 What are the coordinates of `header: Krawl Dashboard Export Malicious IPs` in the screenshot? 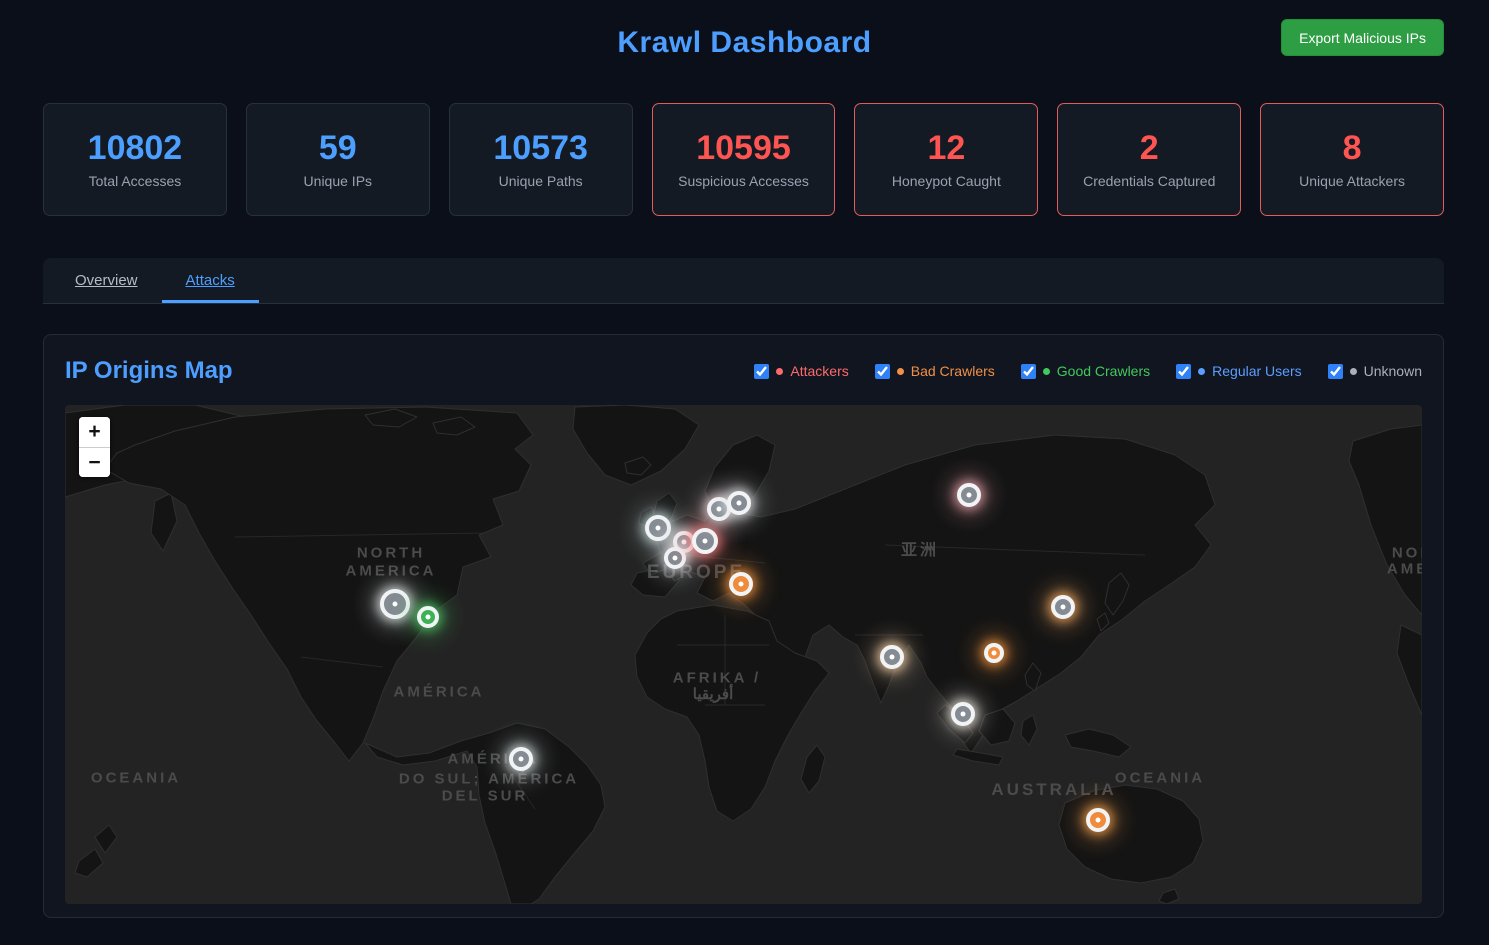 It's located at (744, 44).